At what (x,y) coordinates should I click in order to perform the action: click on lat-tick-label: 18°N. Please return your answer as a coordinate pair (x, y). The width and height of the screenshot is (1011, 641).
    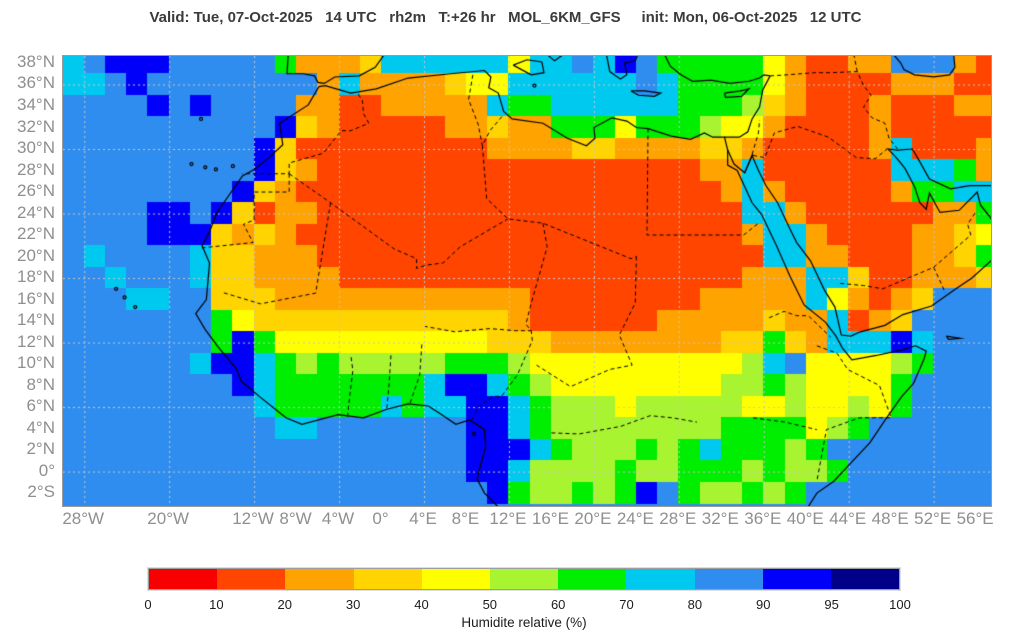
    Looking at the image, I should click on (36, 277).